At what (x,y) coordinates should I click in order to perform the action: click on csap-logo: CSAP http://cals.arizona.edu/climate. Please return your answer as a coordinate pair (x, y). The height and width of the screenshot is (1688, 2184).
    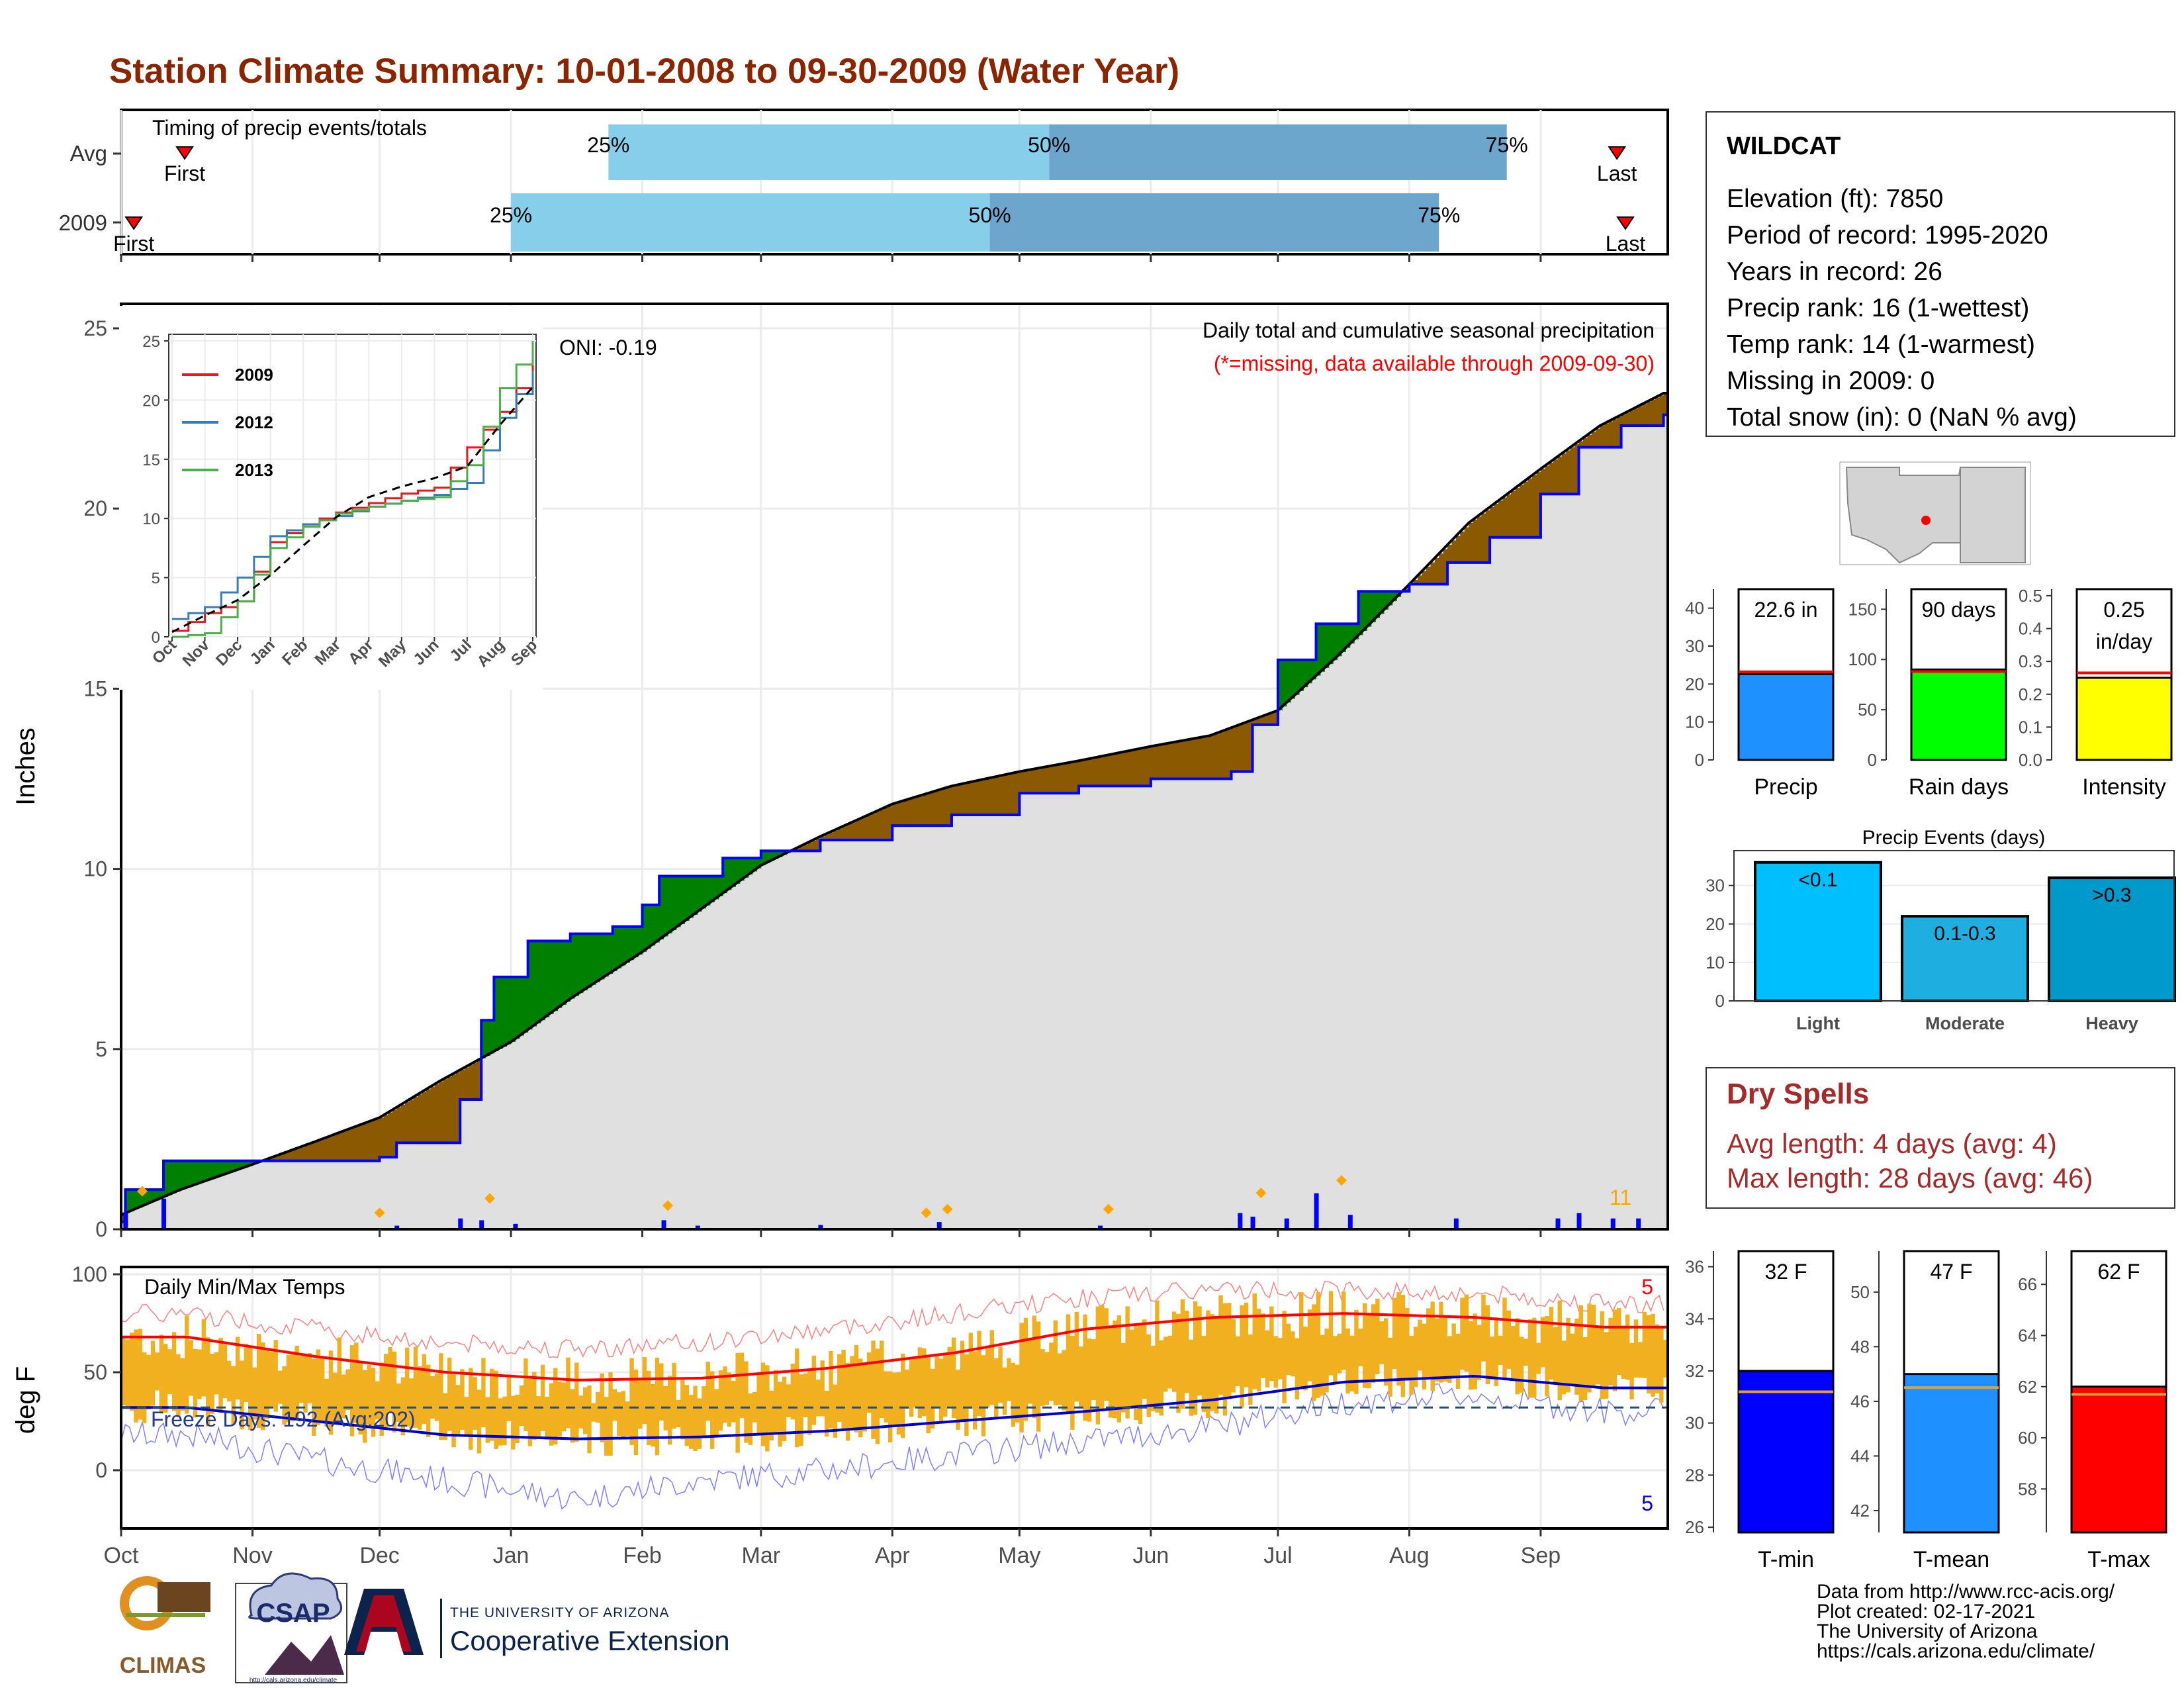
    Looking at the image, I should click on (291, 1628).